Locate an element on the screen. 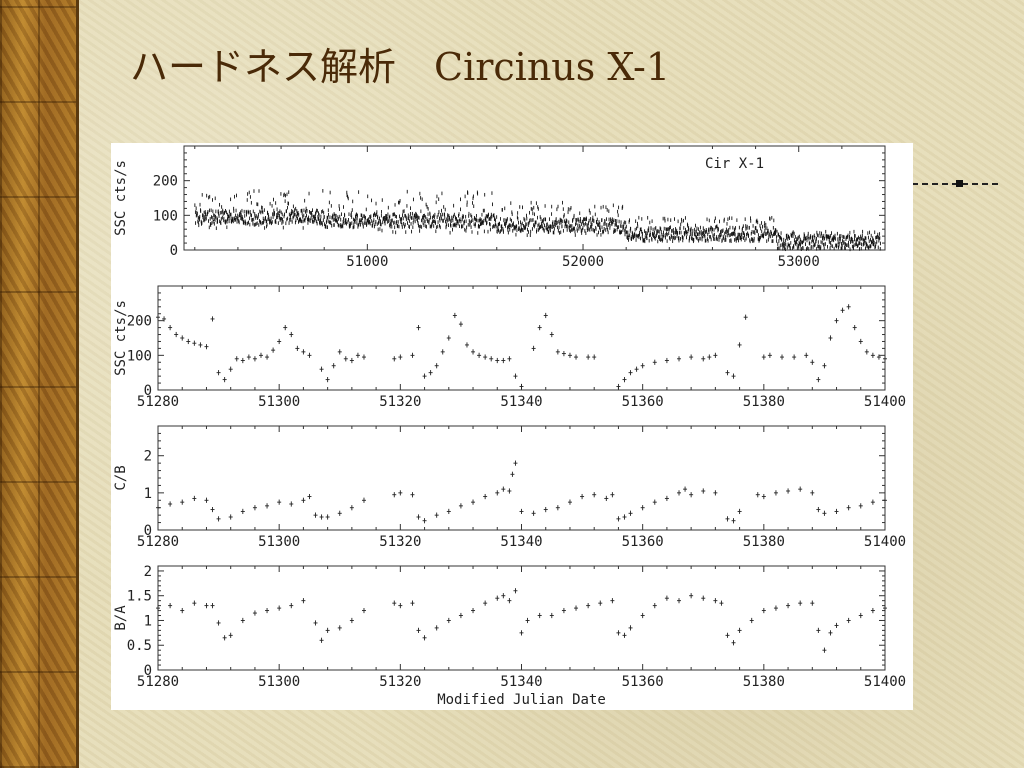  y-axis-title: B/A is located at coordinates (121, 618).